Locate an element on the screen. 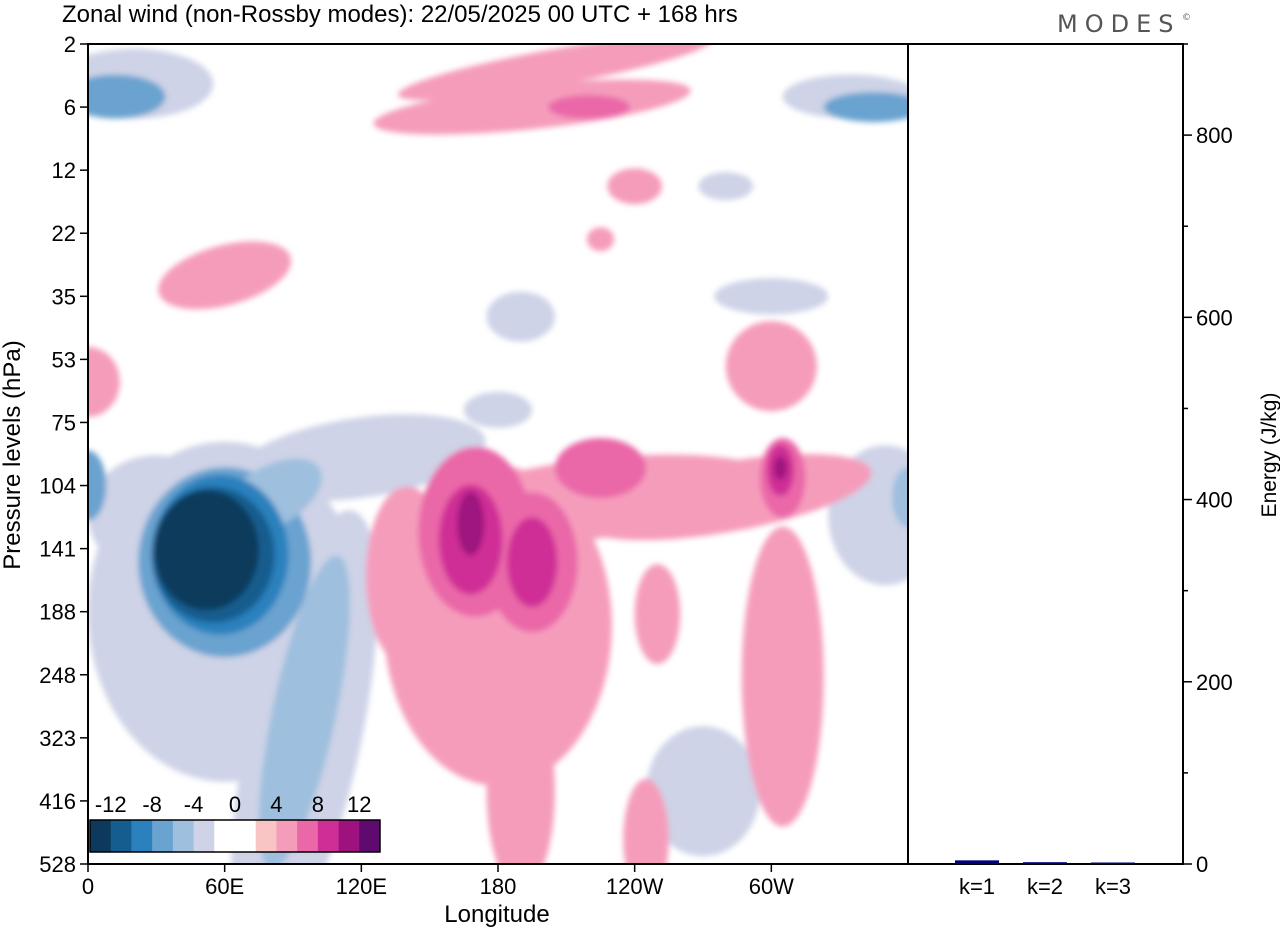 Image resolution: width=1280 pixels, height=930 pixels. longitude-axis: 0 60E 120E 180 120W 60W is located at coordinates (438, 881).